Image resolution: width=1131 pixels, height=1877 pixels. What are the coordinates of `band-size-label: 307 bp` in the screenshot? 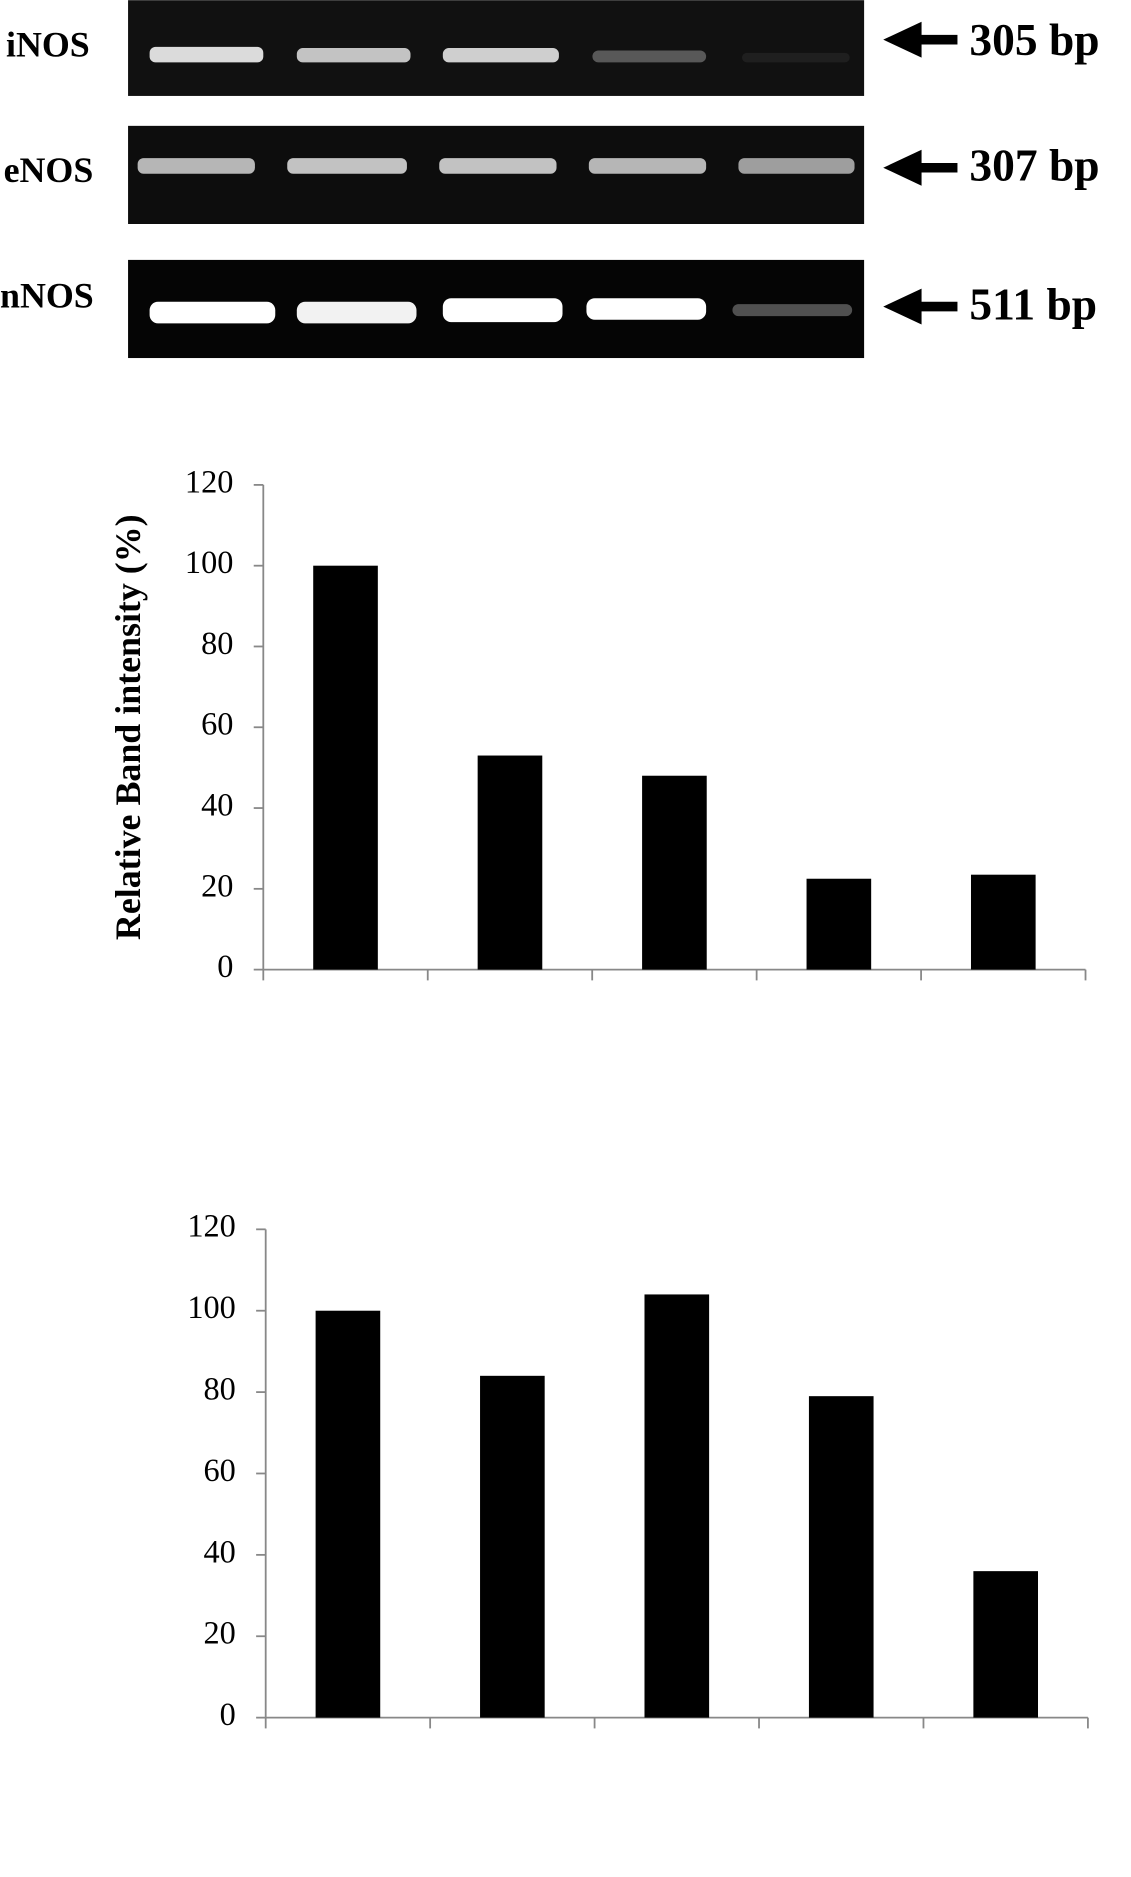 It's located at (1034, 165).